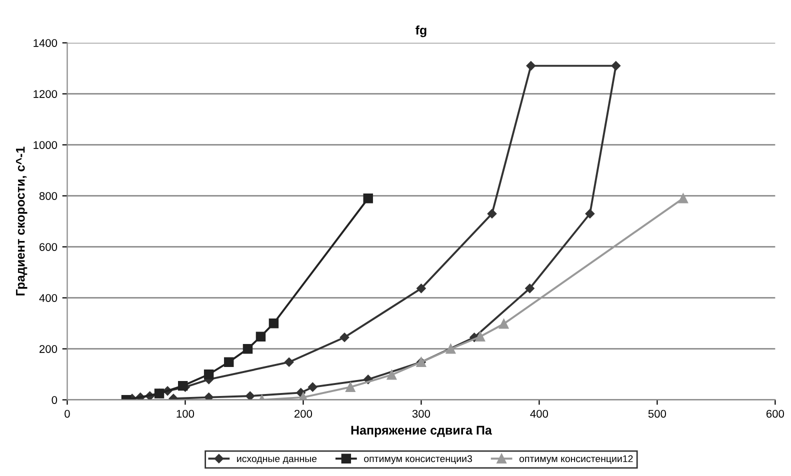 The image size is (791, 476). I want to click on x-tick-label: 200, so click(303, 414).